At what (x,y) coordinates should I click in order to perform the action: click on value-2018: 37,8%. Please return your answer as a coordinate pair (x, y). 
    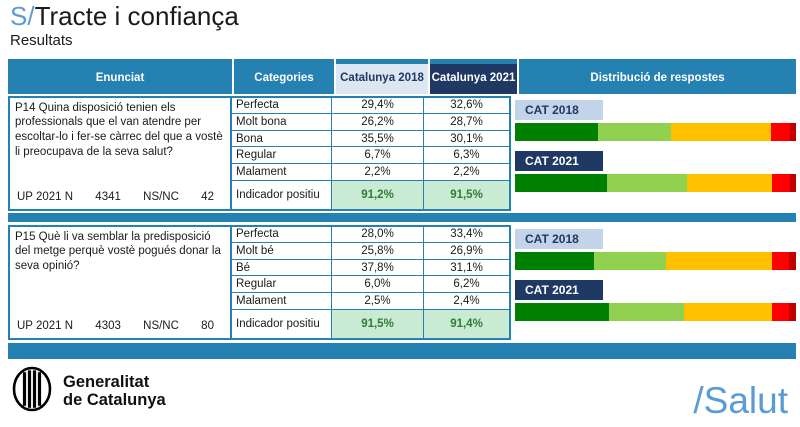
    Looking at the image, I should click on (378, 267).